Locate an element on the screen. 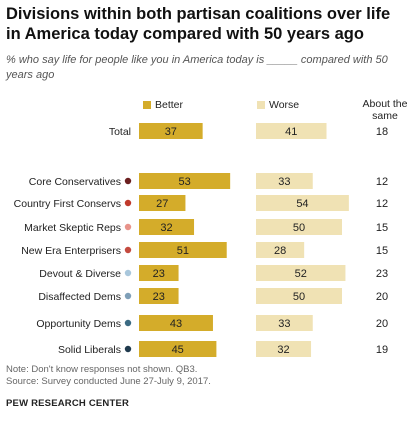  row-label-core-conservatives: Core Conservatives is located at coordinates (75, 182).